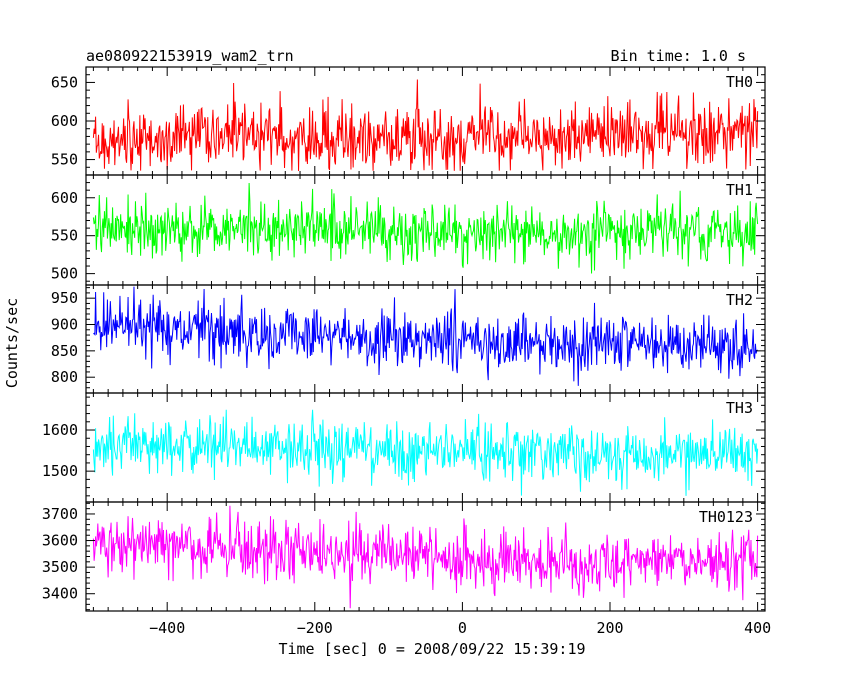  Describe the element at coordinates (726, 517) in the screenshot. I see `panel-label-th0123: TH0123` at that location.